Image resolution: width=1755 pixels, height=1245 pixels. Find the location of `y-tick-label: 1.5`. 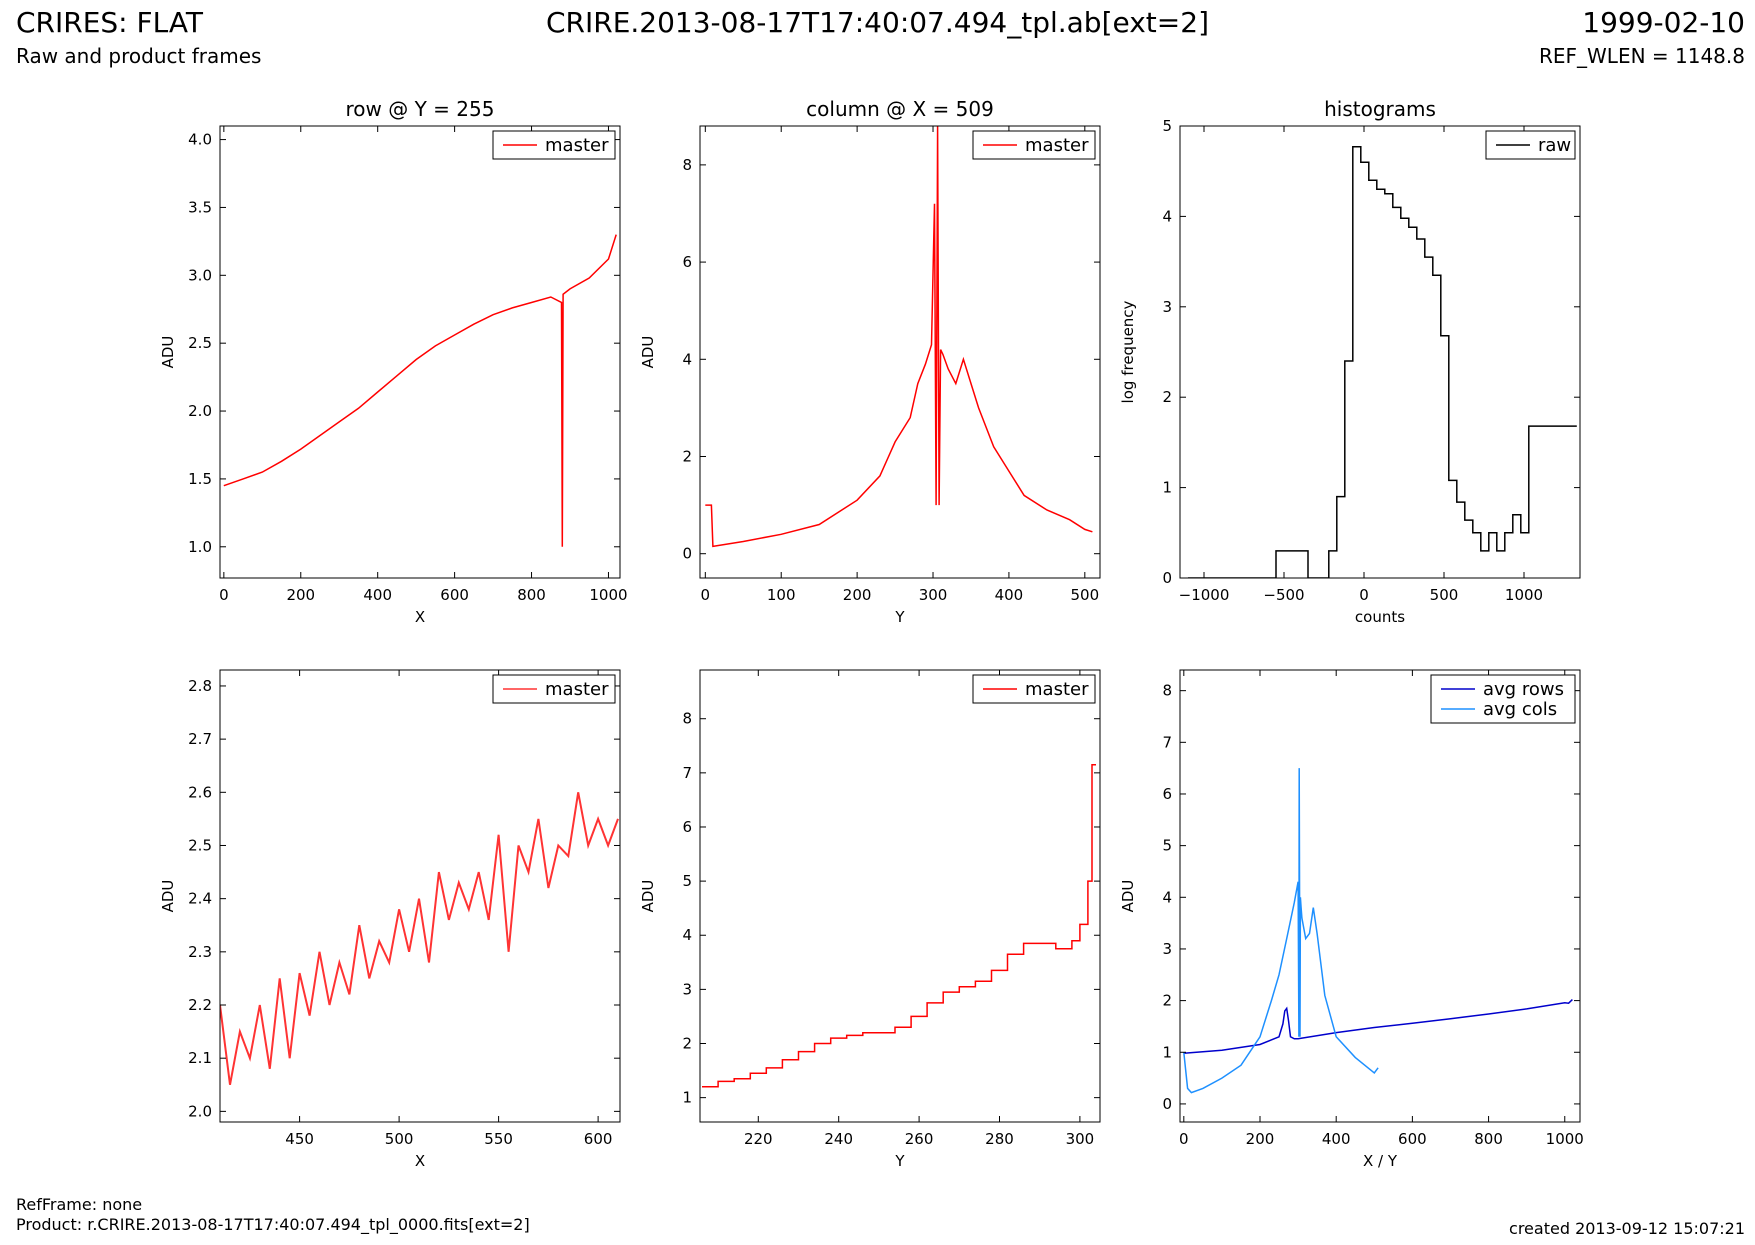

y-tick-label: 1.5 is located at coordinates (200, 479).